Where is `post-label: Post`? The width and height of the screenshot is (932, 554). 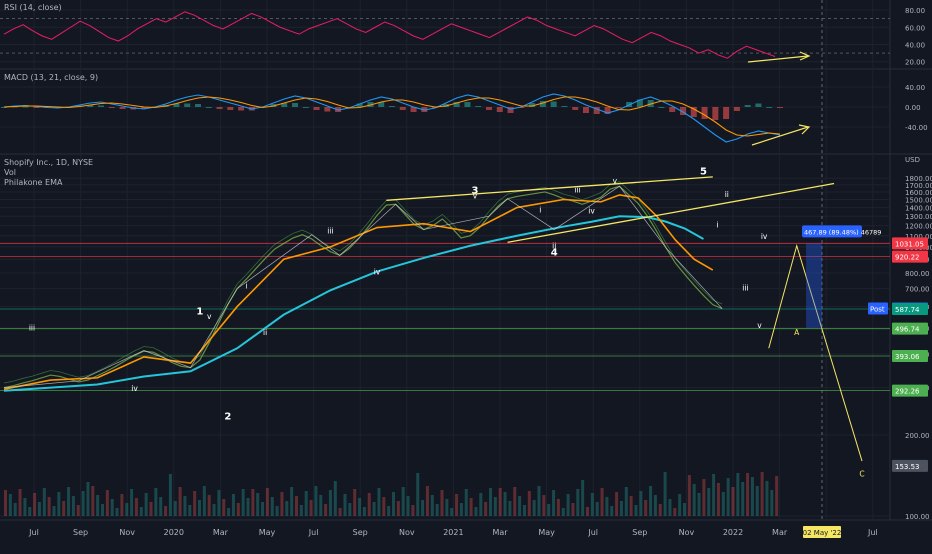 post-label: Post is located at coordinates (877, 310).